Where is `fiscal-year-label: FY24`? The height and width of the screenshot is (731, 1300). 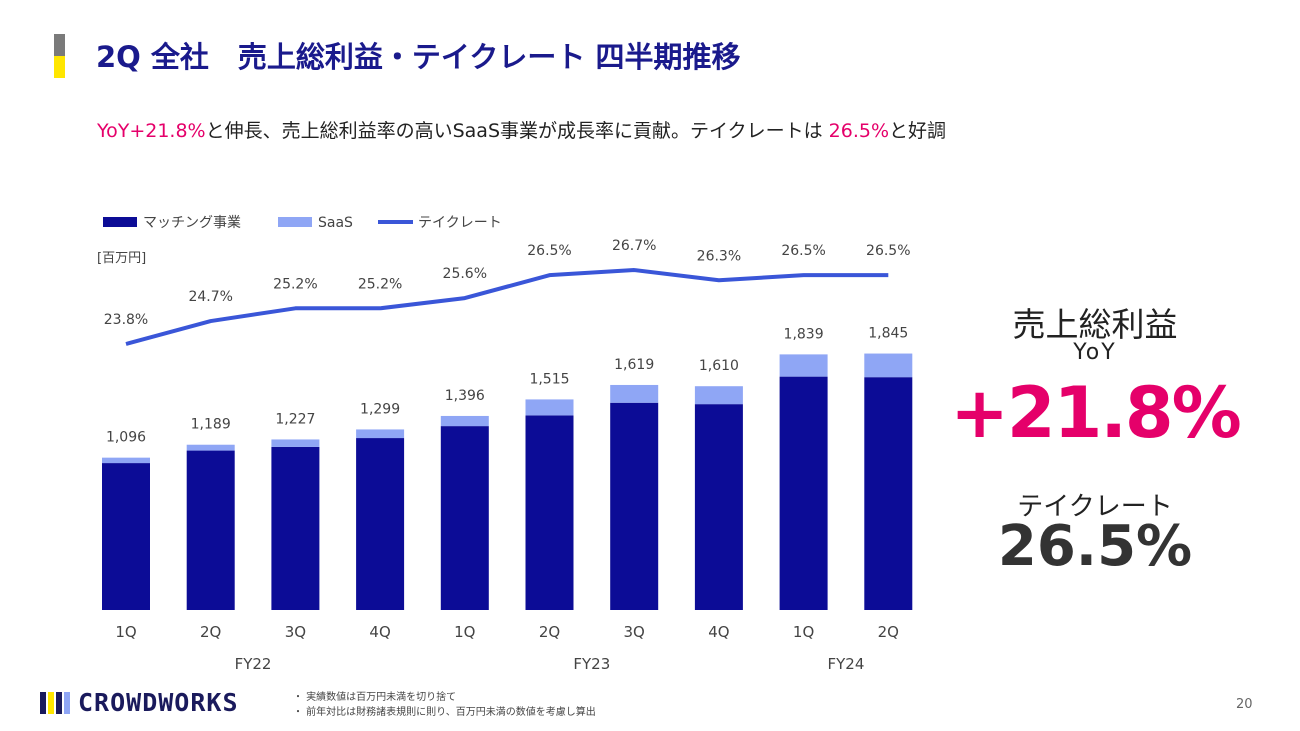 fiscal-year-label: FY24 is located at coordinates (846, 664).